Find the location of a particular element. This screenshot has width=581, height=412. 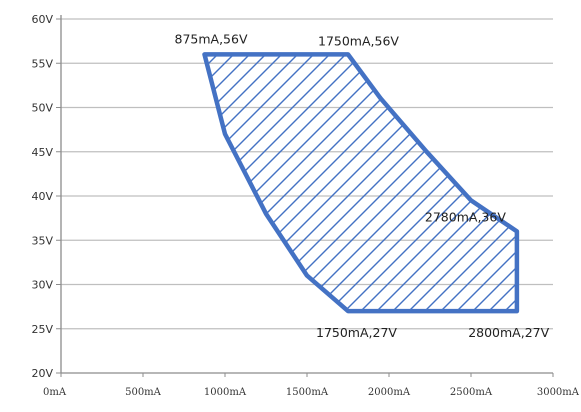

y-tick-label: 30V is located at coordinates (42, 285).